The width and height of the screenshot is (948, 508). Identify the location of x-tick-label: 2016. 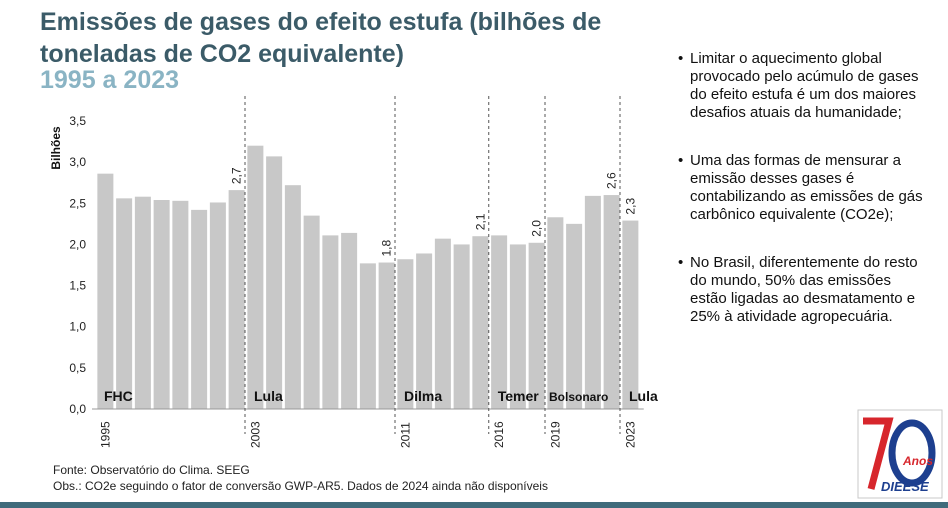
(499, 434).